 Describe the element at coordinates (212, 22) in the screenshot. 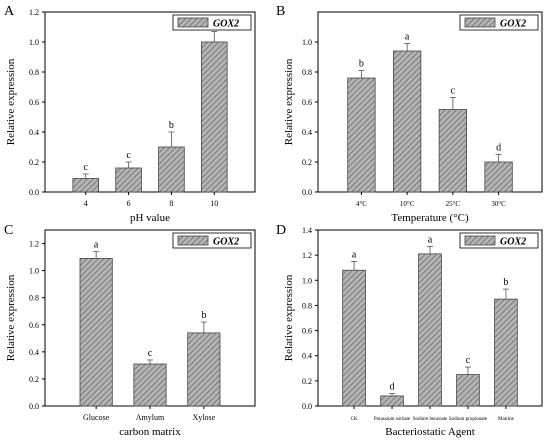

I see `legend-a: GOX2` at that location.